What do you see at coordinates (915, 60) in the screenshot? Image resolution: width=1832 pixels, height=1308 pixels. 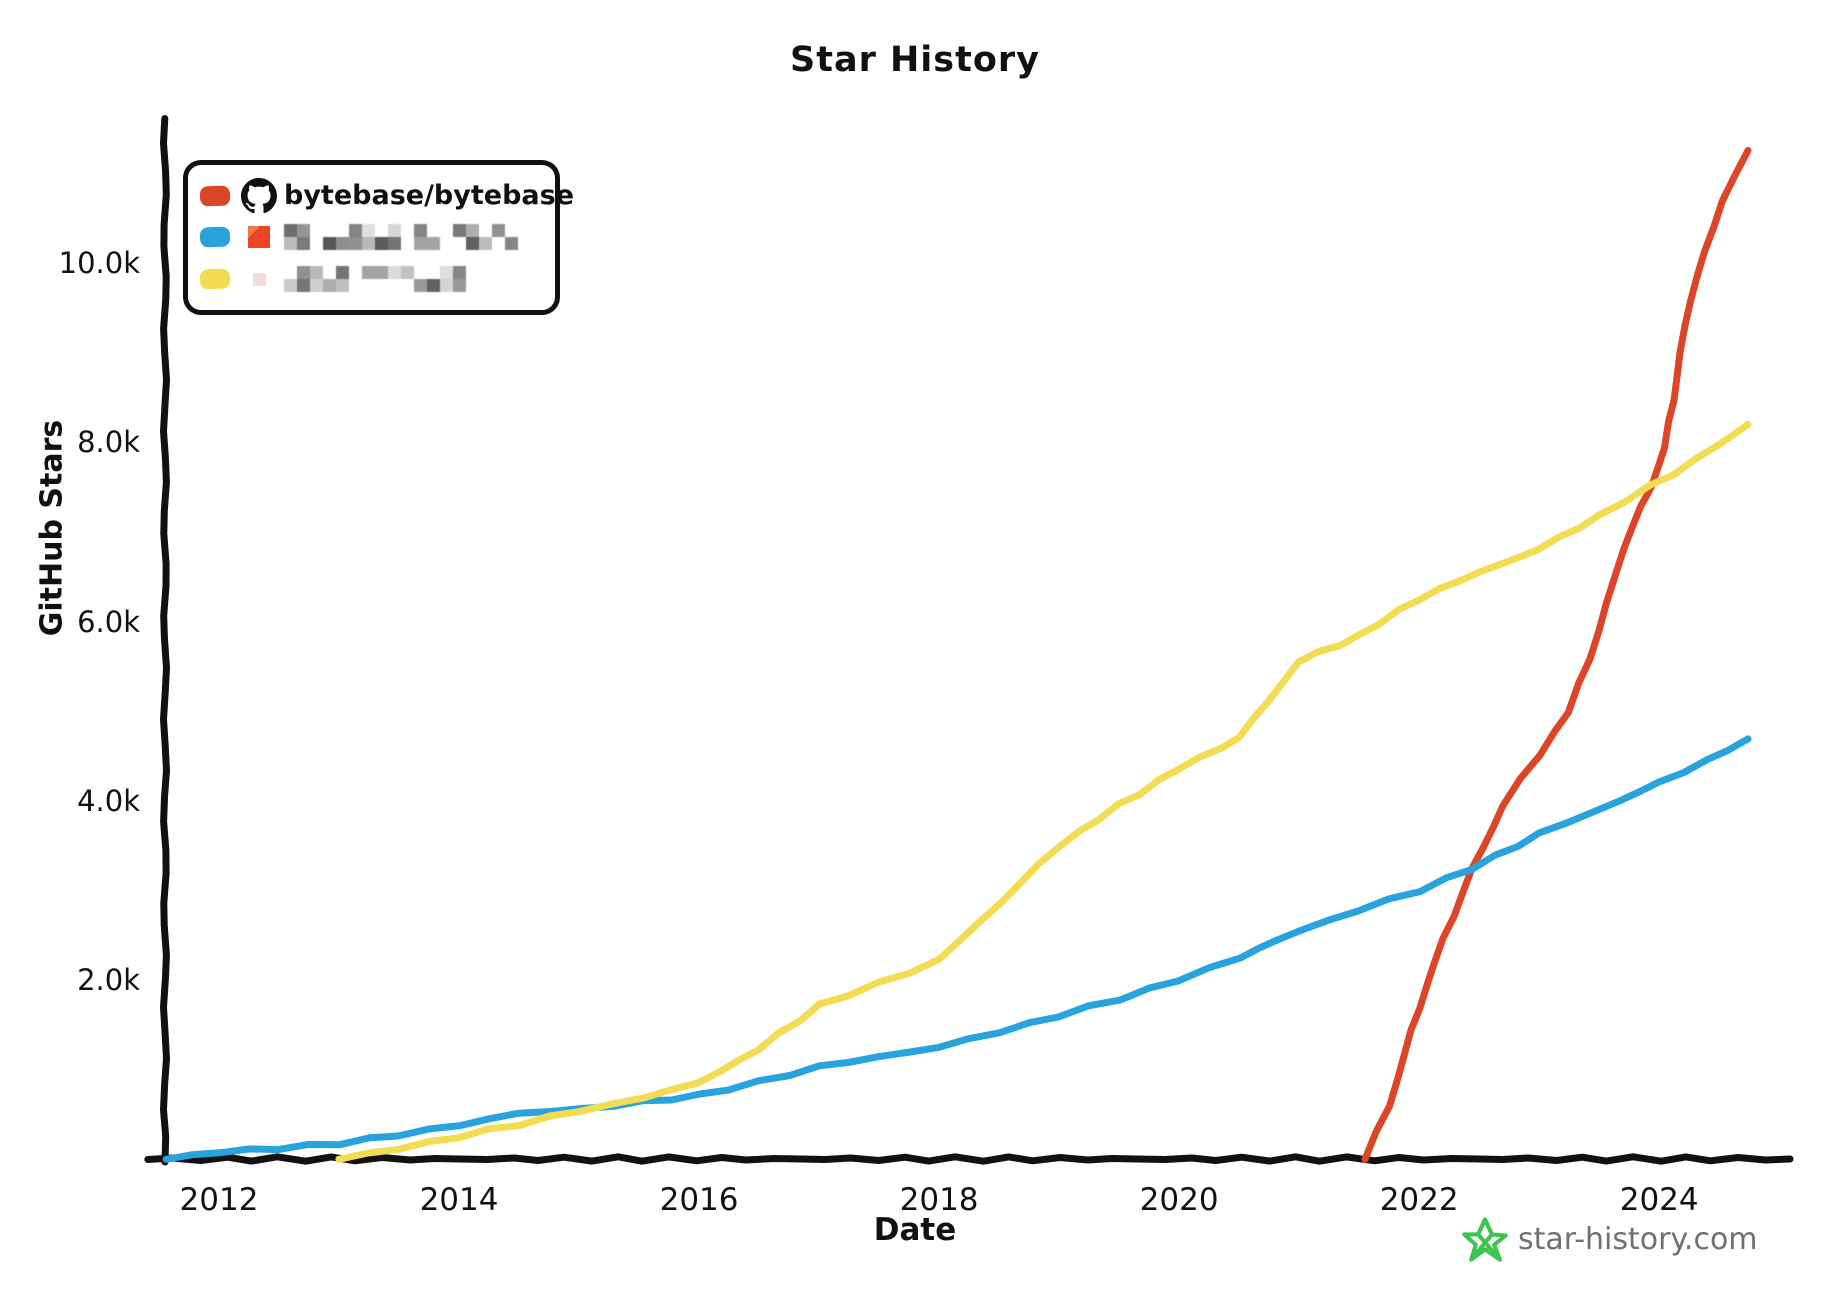 I see `chart-title: Star History` at bounding box center [915, 60].